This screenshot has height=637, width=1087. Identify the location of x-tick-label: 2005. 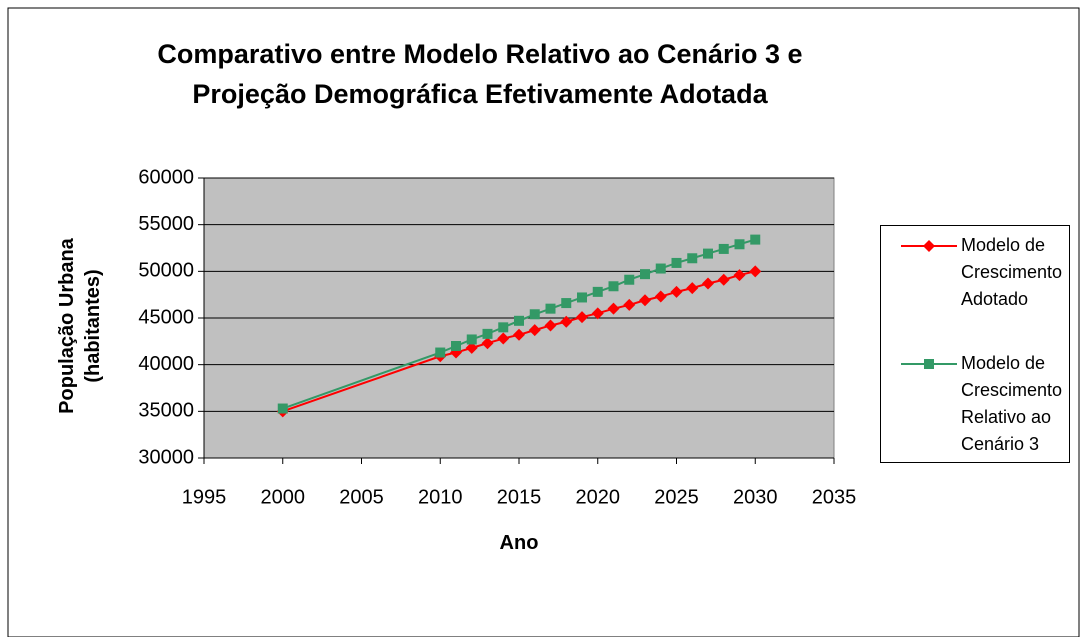
(361, 497).